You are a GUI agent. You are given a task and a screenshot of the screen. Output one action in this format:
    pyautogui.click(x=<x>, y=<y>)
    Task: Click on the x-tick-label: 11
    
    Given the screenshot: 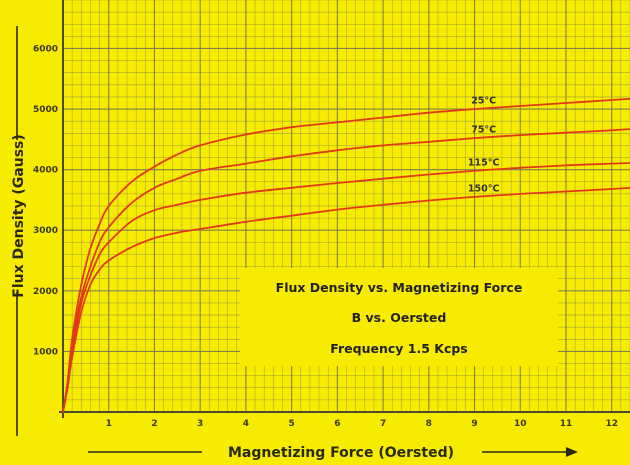 What is the action you would take?
    pyautogui.click(x=566, y=424)
    